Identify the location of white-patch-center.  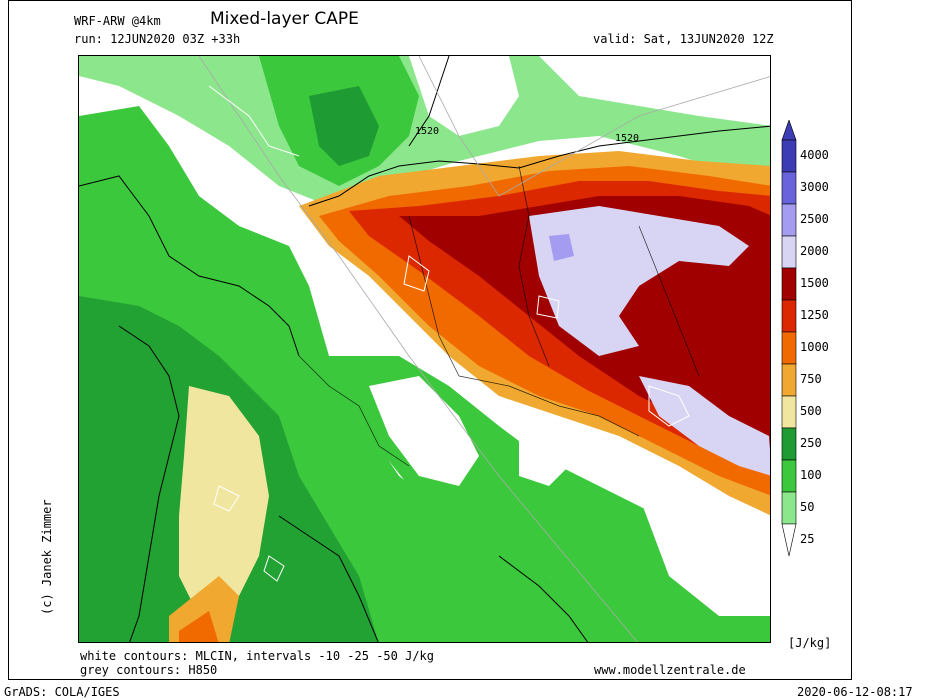
(549, 456).